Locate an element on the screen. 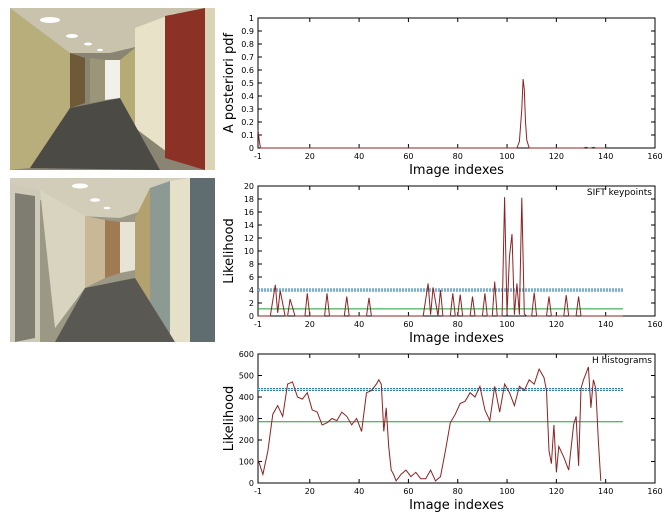 Image resolution: width=670 pixels, height=512 pixels. y-tick-label: 300 is located at coordinates (246, 419).